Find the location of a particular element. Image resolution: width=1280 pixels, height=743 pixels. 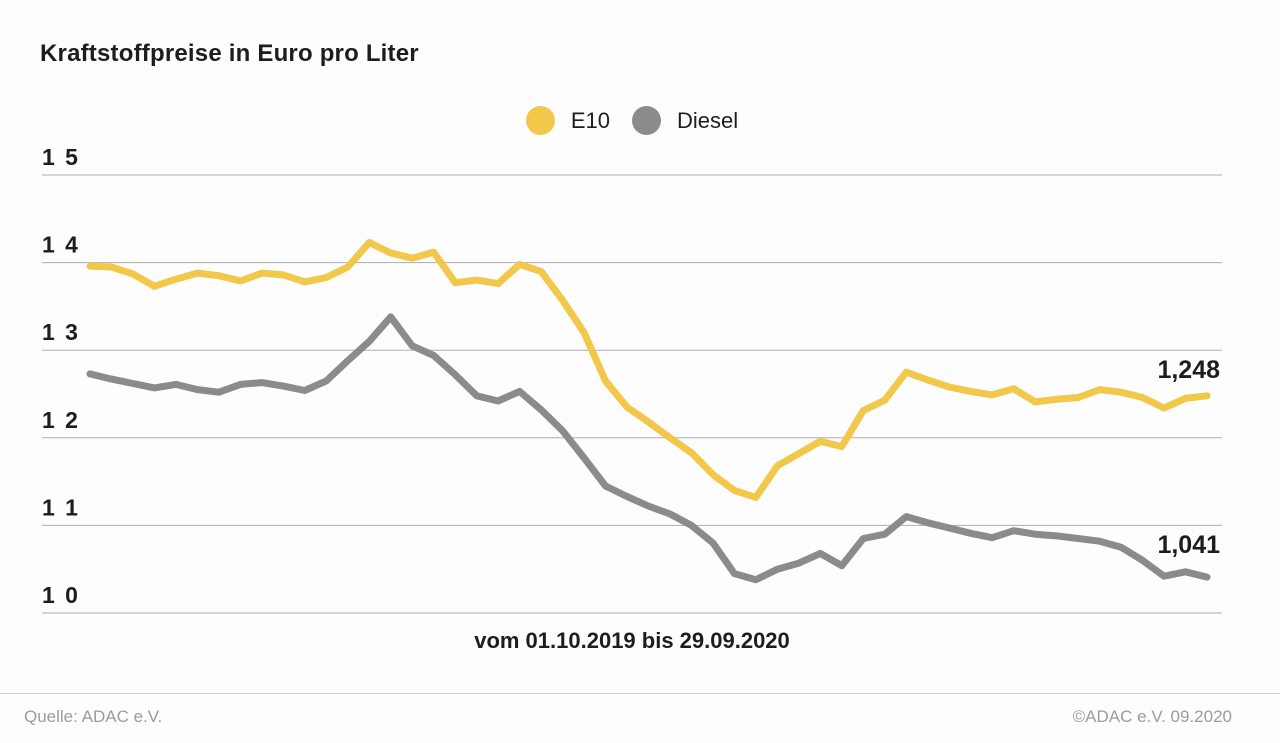

x-axis-caption: vom 01.10.2019 bis 29.09.2020 is located at coordinates (632, 640).